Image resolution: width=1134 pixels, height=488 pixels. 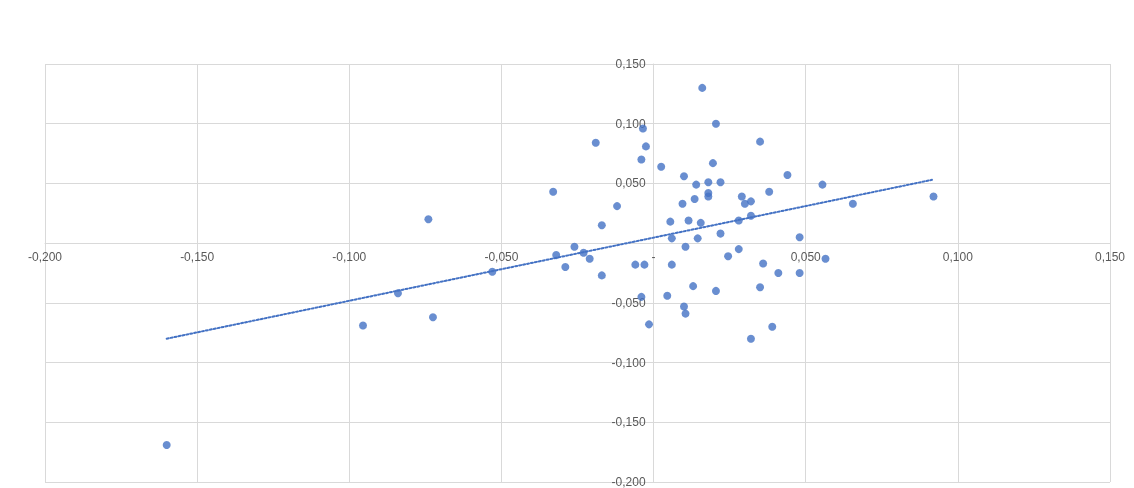 What do you see at coordinates (630, 123) in the screenshot?
I see `y-tick-label: 0,100` at bounding box center [630, 123].